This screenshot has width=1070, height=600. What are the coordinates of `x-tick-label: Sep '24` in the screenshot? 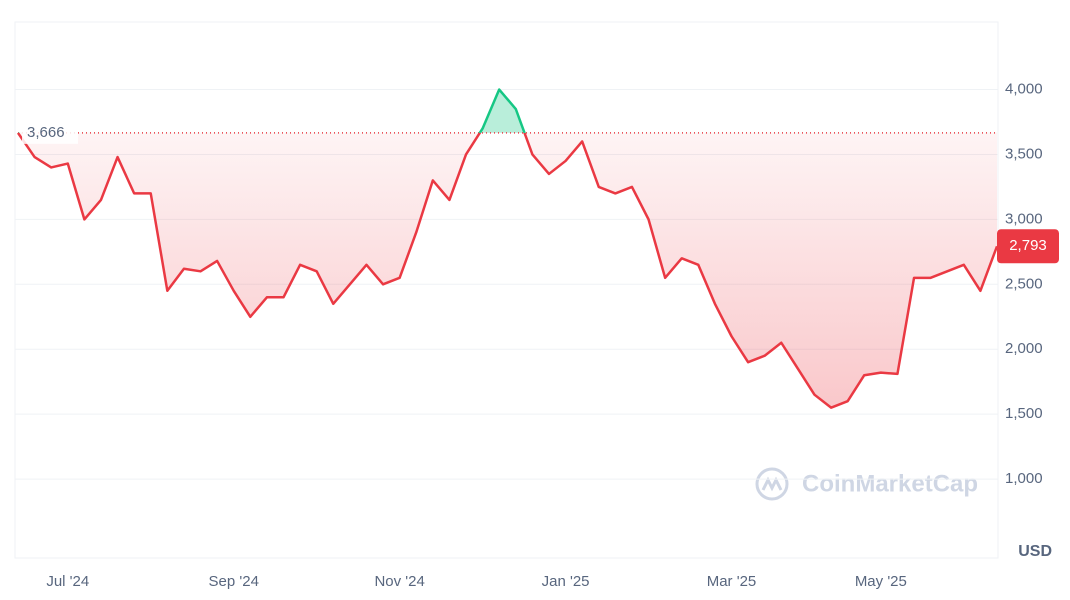 It's located at (234, 581).